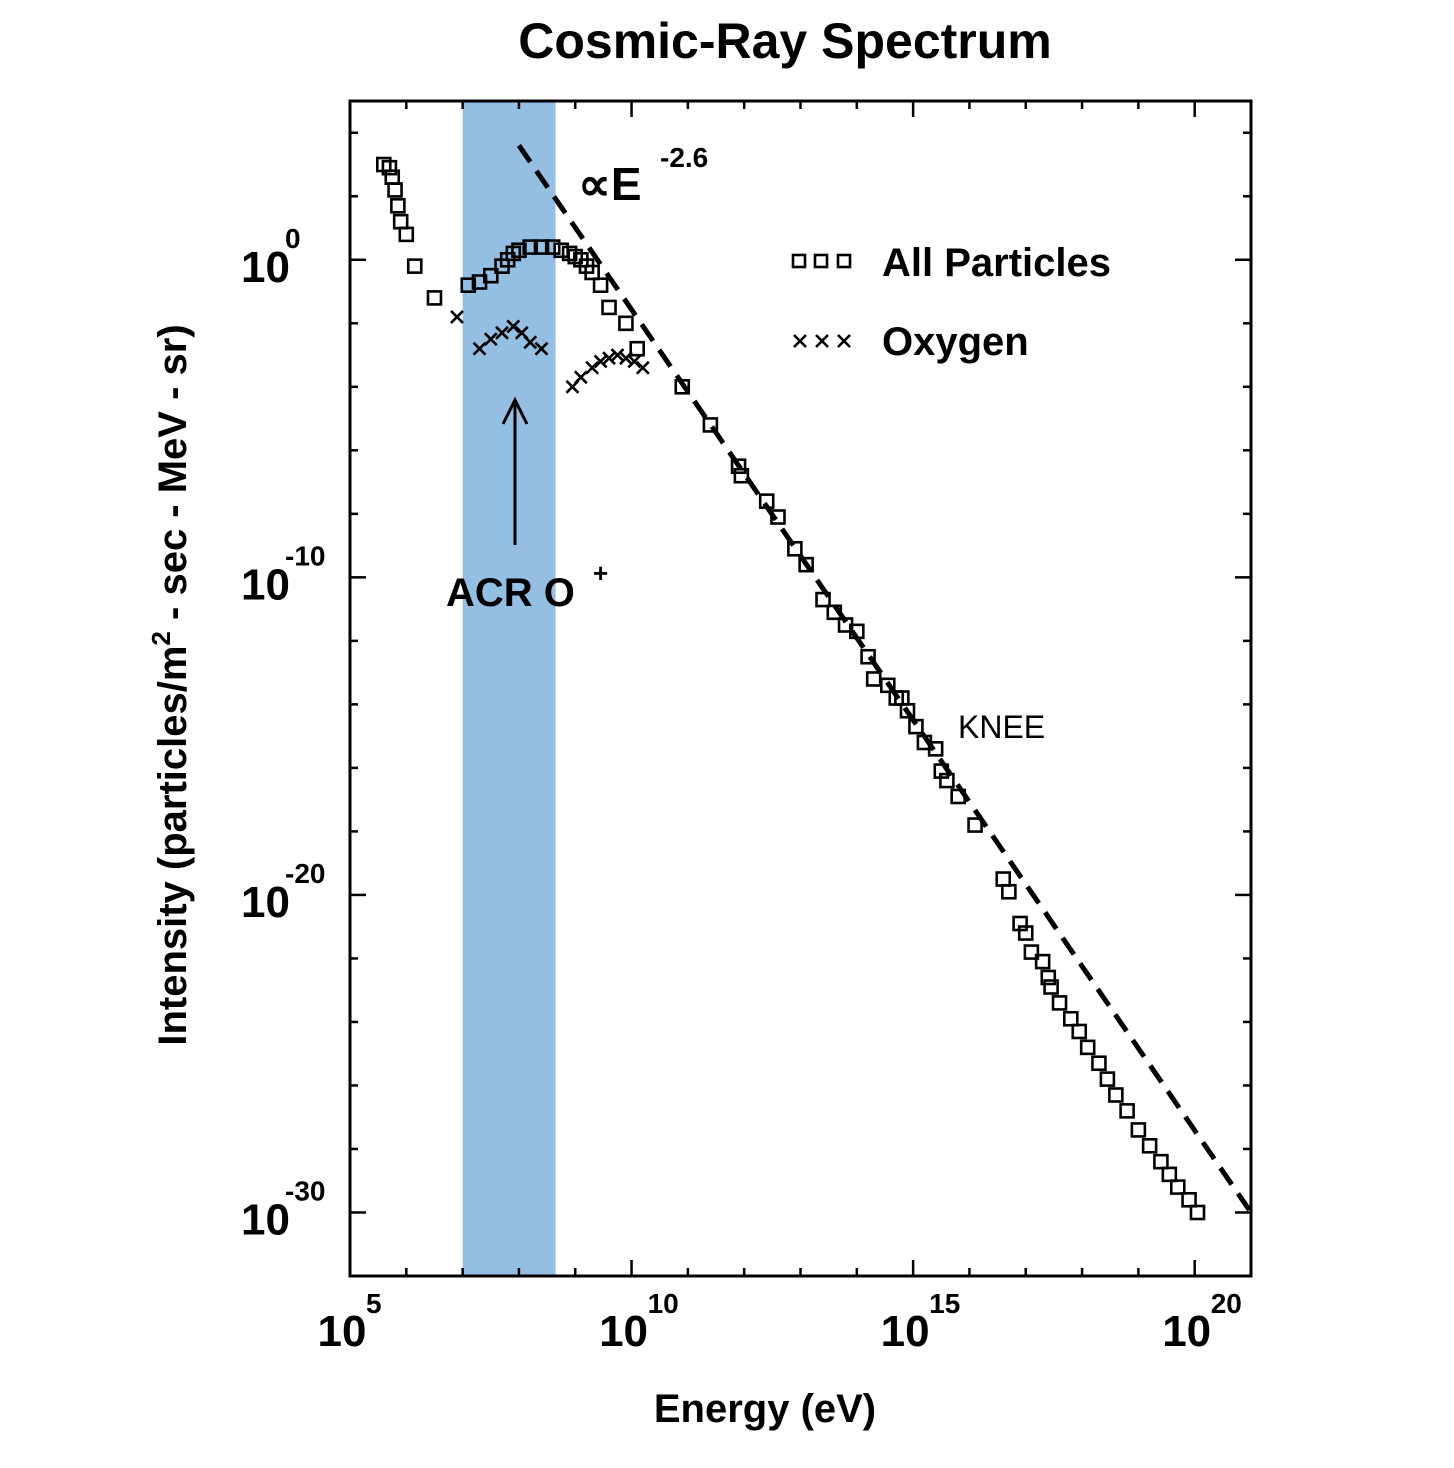 The width and height of the screenshot is (1454, 1468). I want to click on y-tick-label-exponent: 0, so click(293, 238).